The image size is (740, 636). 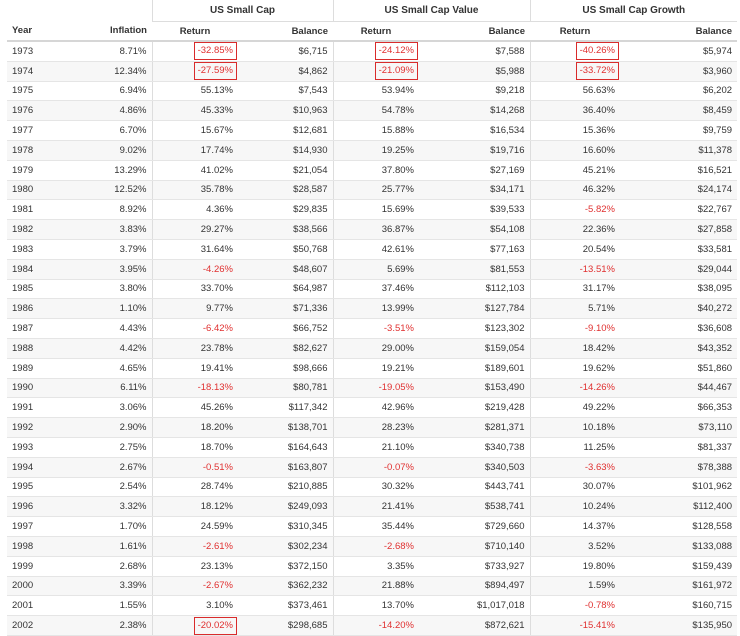 I want to click on cell-year-value: 2000, so click(x=23, y=586).